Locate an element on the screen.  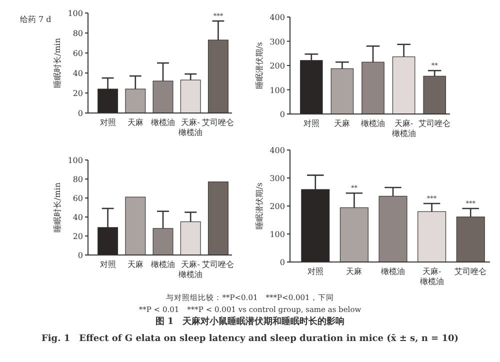
caption: 图 1 天麻对小鼠睡眠潜伏期和睡眠时长的影响 is located at coordinates (250, 321).